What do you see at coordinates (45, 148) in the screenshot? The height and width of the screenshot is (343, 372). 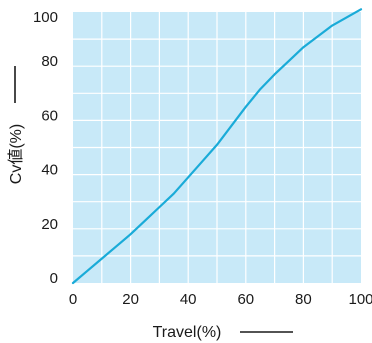 I see `y-axis-ticks: 0 20 40 60 80 100` at bounding box center [45, 148].